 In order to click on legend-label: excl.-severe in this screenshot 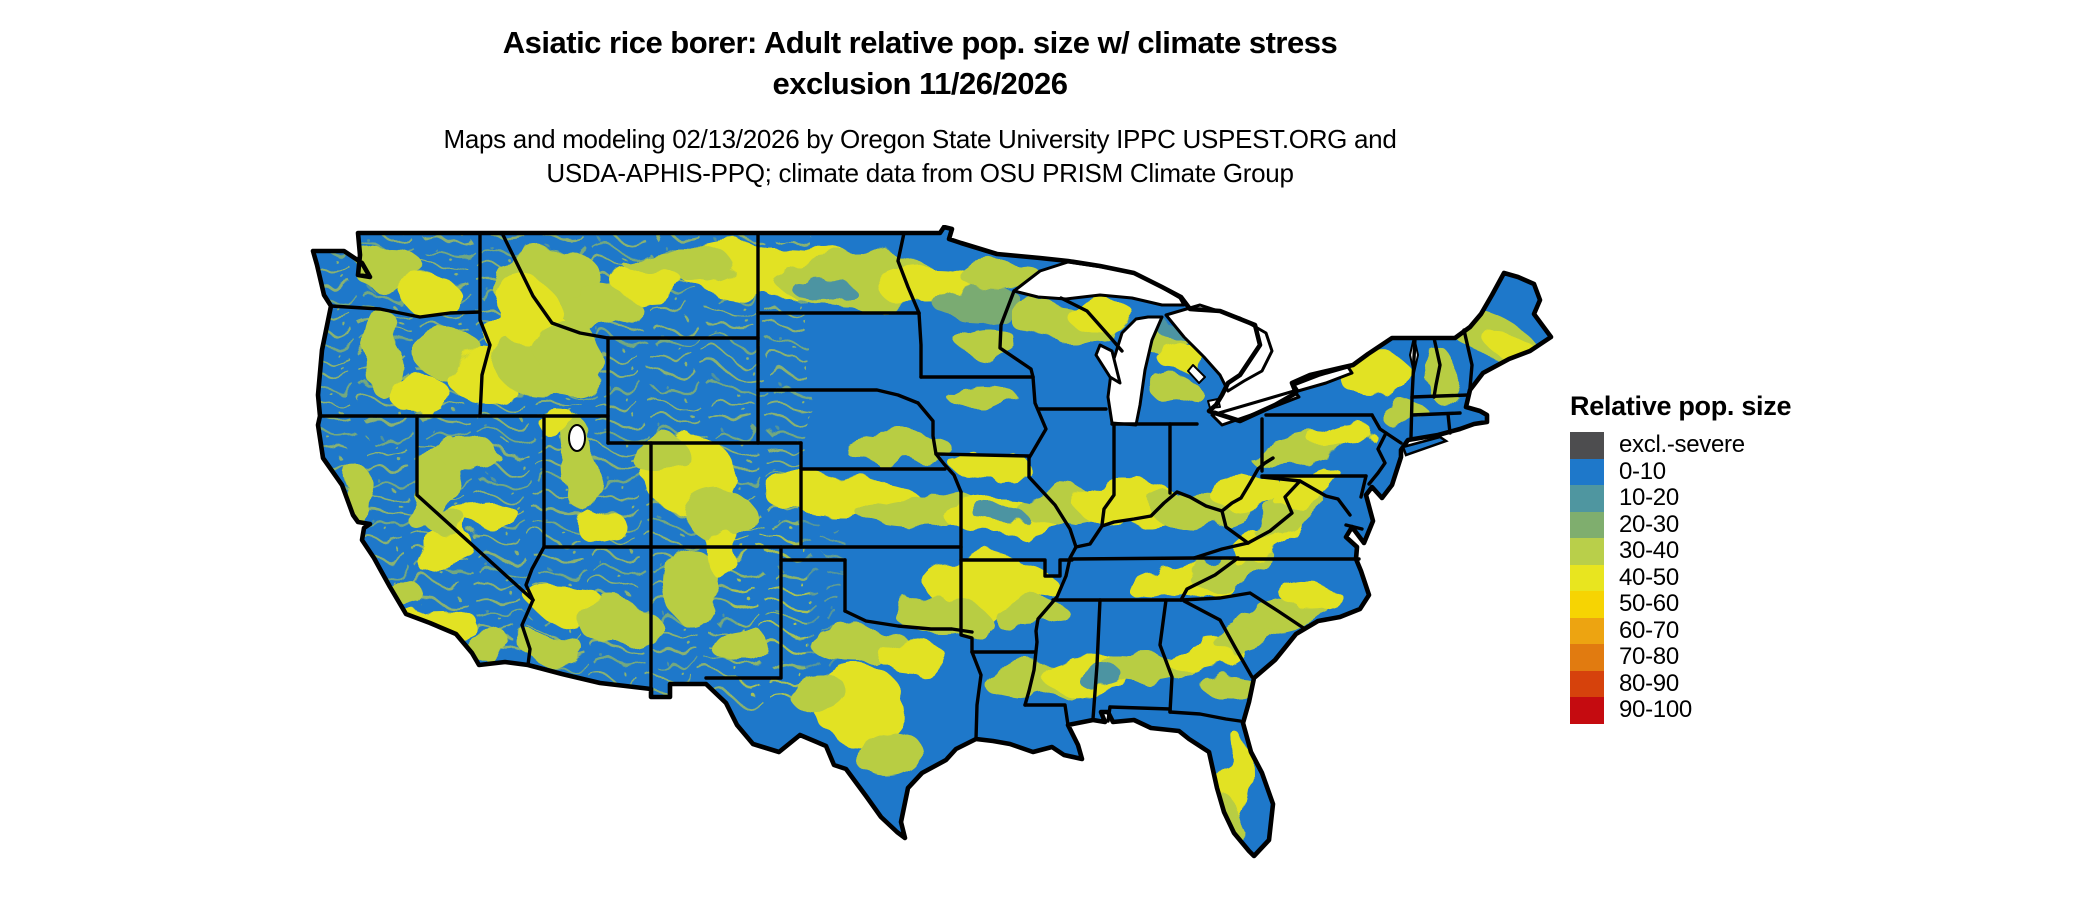, I will do `click(1682, 445)`.